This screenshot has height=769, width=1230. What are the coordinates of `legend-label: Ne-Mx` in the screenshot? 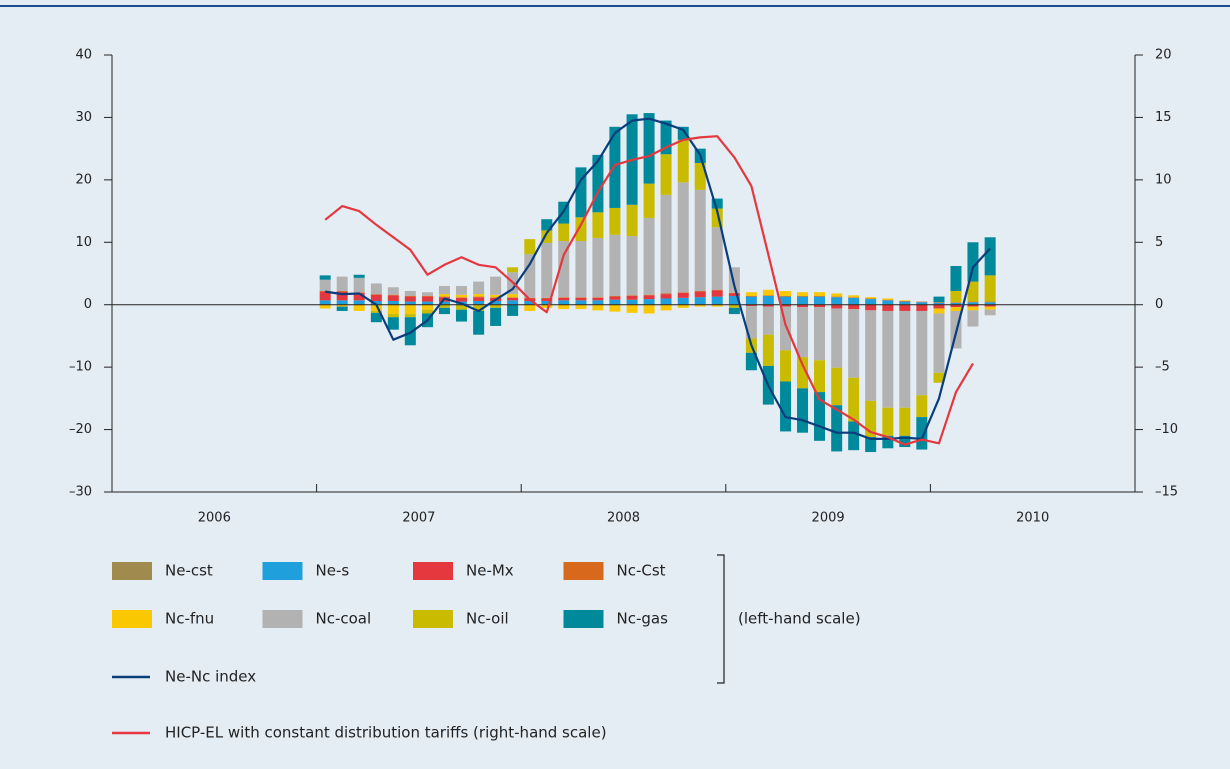 It's located at (490, 571).